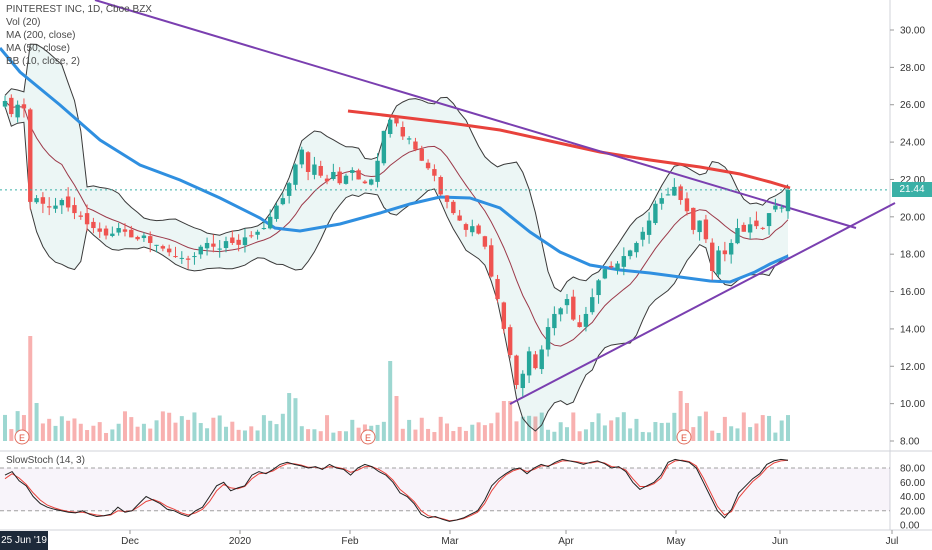  Describe the element at coordinates (450, 541) in the screenshot. I see `time-tick-label: Mar` at that location.